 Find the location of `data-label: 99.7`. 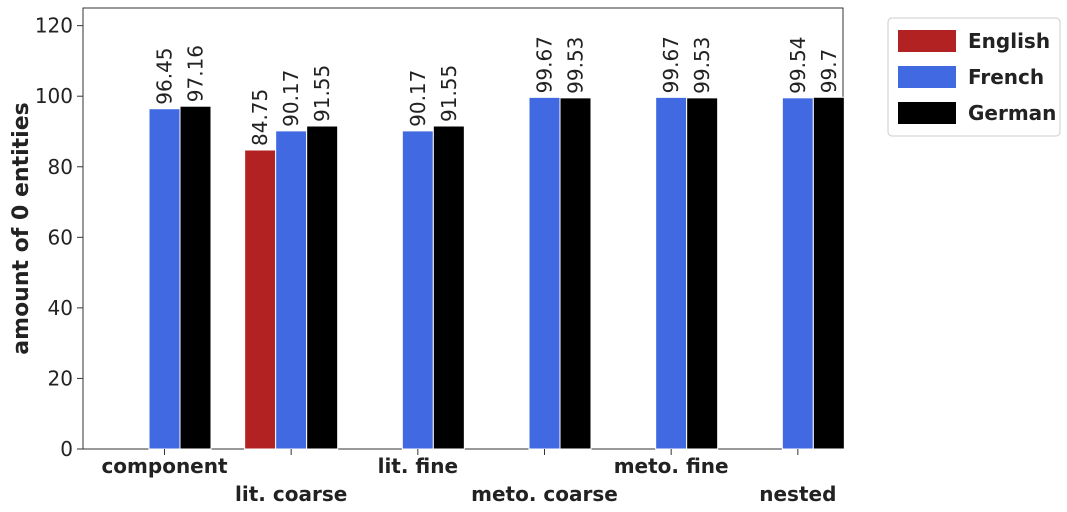

data-label: 99.7 is located at coordinates (829, 71).